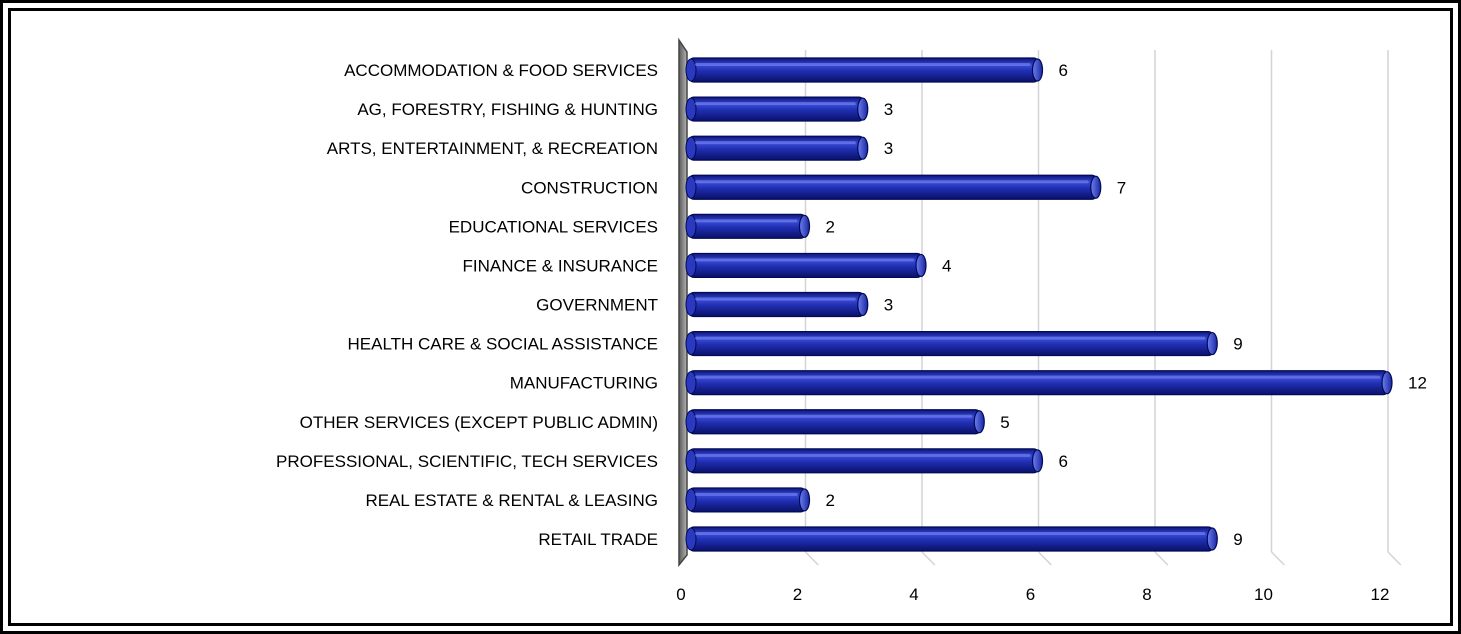 This screenshot has width=1461, height=634. Describe the element at coordinates (467, 461) in the screenshot. I see `category-label: PROFESSIONAL, SCIENTIFIC, TECH SERVICES` at that location.